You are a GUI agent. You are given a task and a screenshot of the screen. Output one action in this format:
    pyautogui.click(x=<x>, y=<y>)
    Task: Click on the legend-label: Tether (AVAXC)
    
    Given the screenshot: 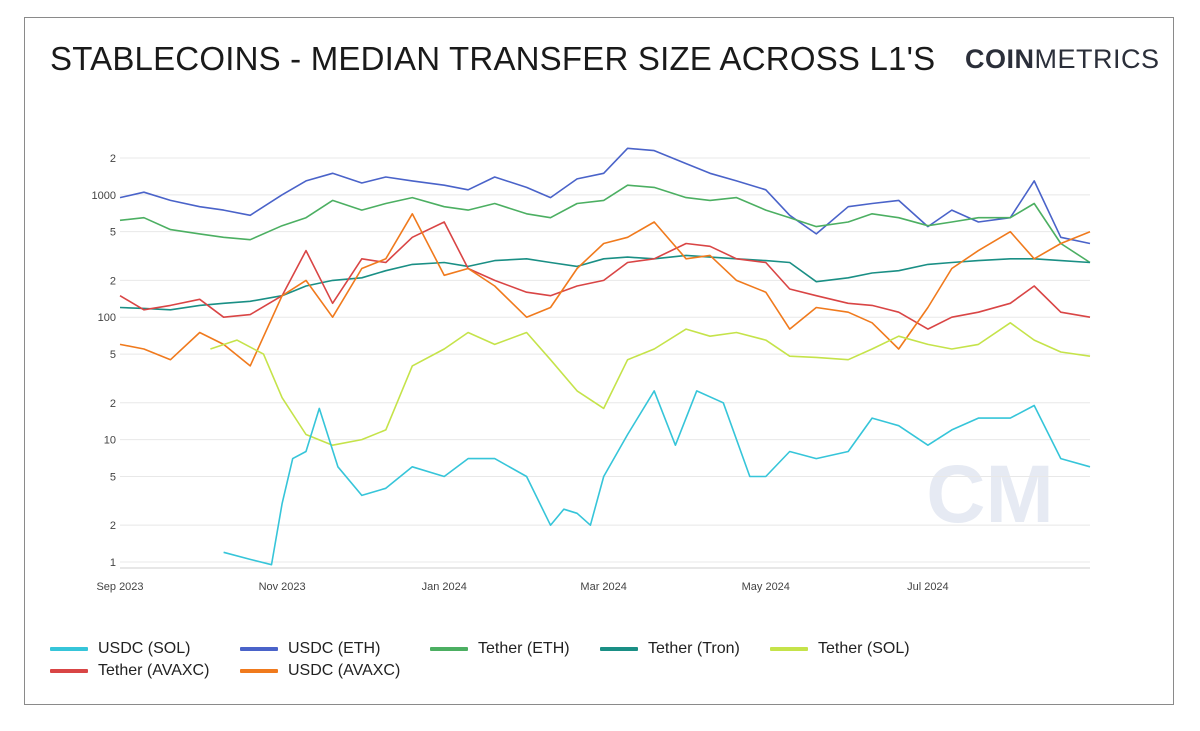 What is the action you would take?
    pyautogui.click(x=154, y=670)
    